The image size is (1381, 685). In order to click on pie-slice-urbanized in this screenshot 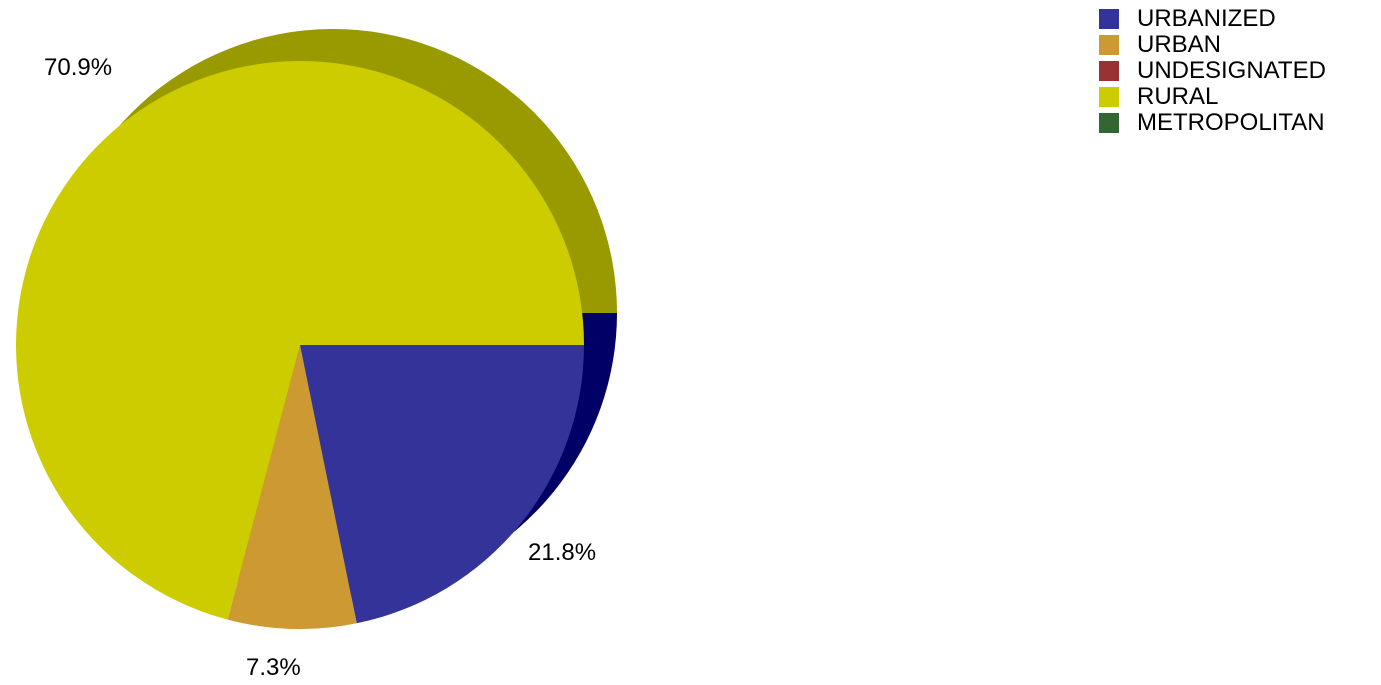, I will do `click(442, 484)`.